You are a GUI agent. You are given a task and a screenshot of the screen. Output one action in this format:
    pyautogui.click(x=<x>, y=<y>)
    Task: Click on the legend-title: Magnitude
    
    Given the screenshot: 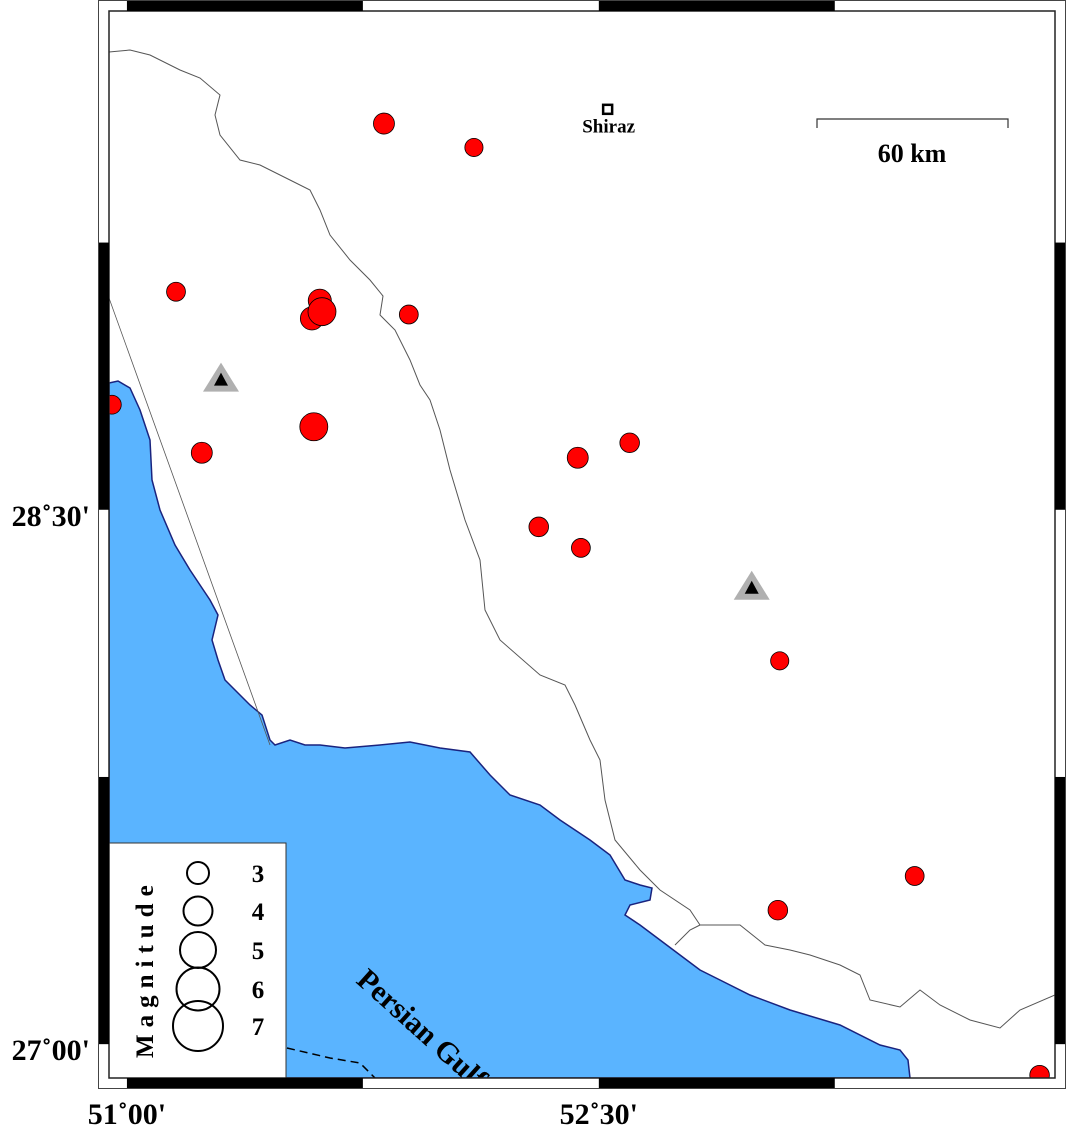 What is the action you would take?
    pyautogui.click(x=145, y=968)
    